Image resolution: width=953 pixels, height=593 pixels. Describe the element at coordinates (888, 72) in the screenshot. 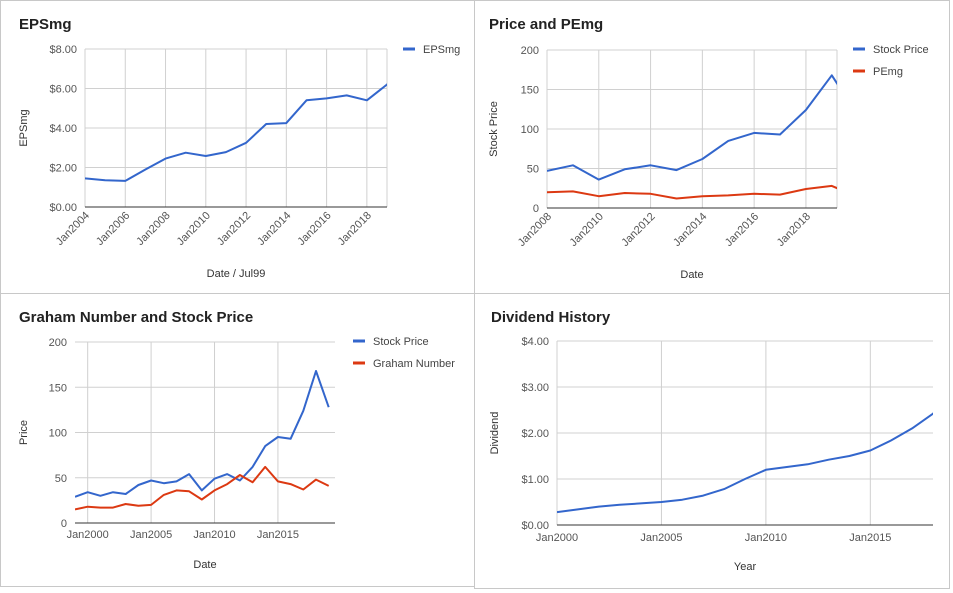

I see `legend-label: PEmg` at that location.